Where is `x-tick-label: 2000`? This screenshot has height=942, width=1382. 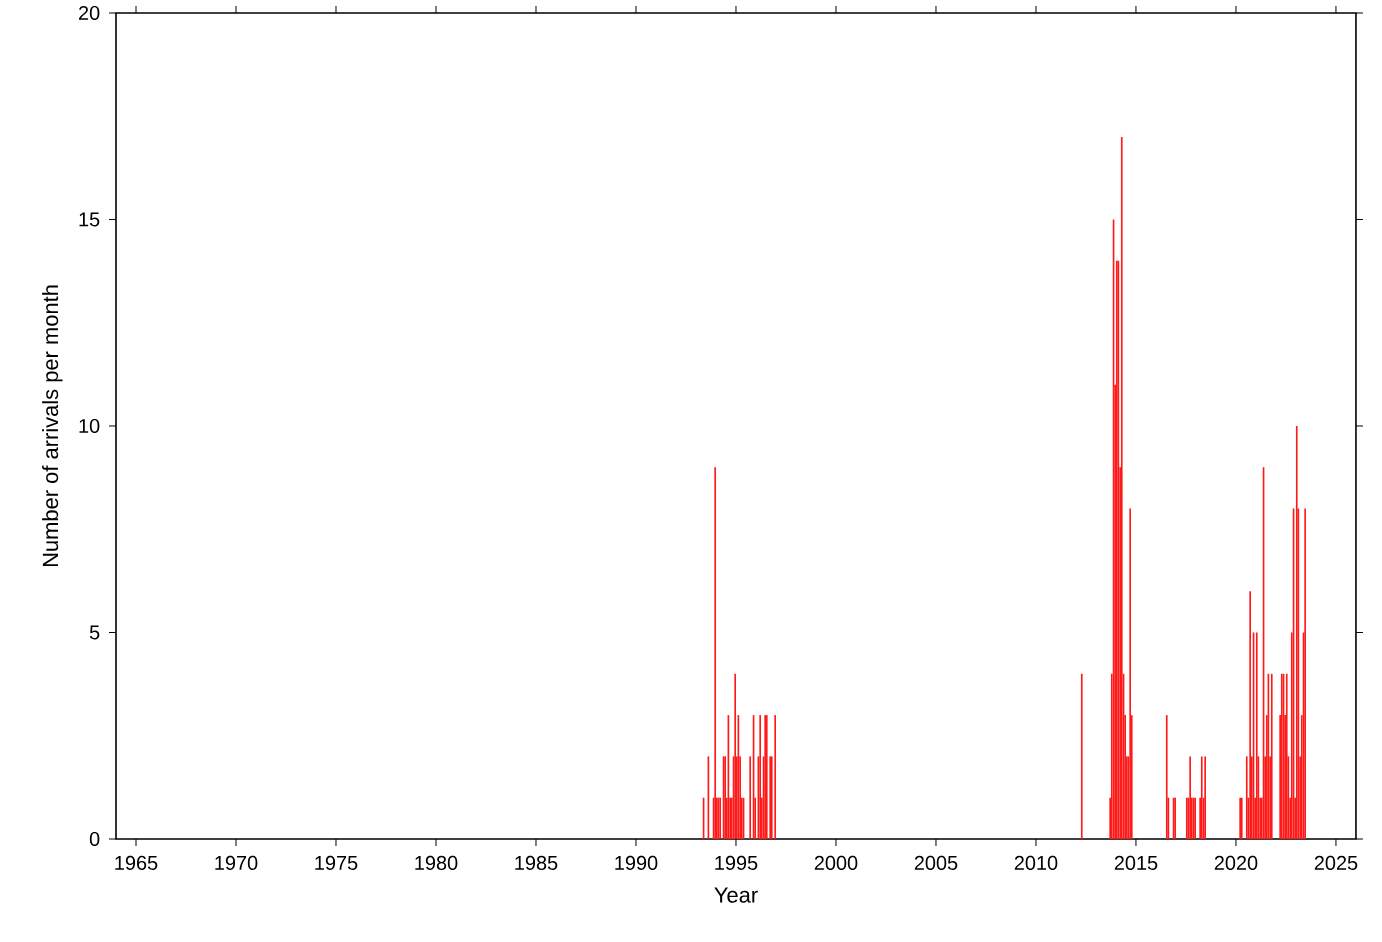
x-tick-label: 2000 is located at coordinates (836, 862).